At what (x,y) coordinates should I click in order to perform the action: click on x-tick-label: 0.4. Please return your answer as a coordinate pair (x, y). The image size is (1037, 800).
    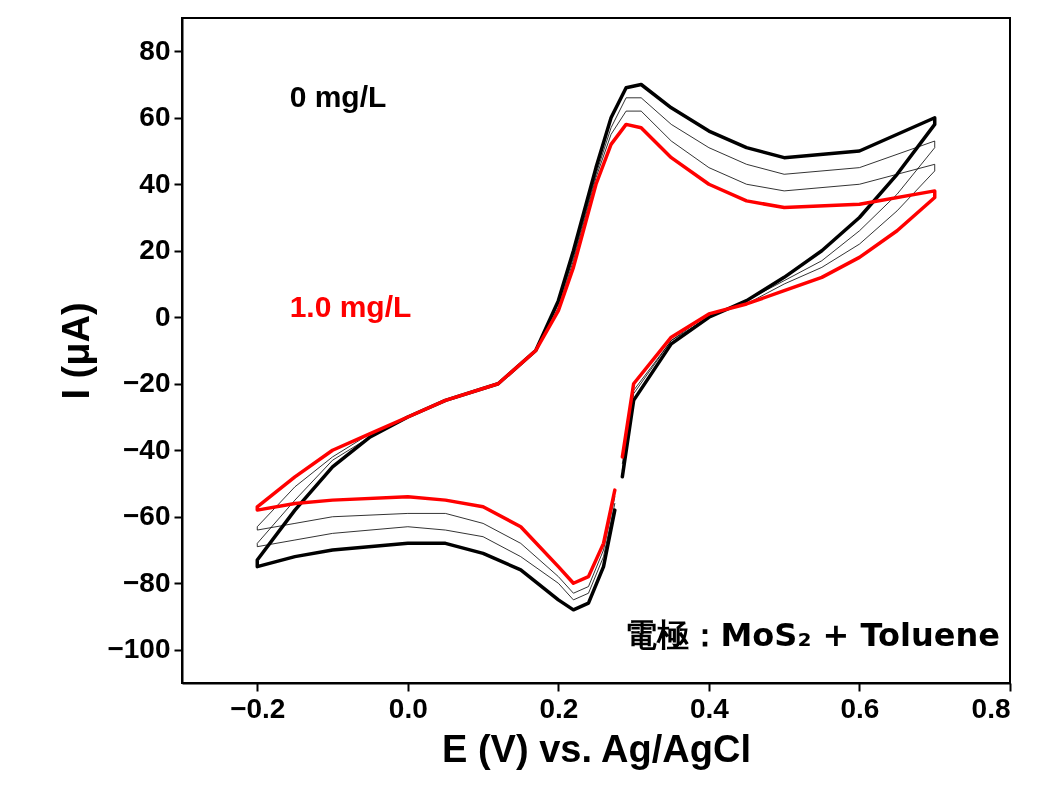
    Looking at the image, I should click on (709, 708).